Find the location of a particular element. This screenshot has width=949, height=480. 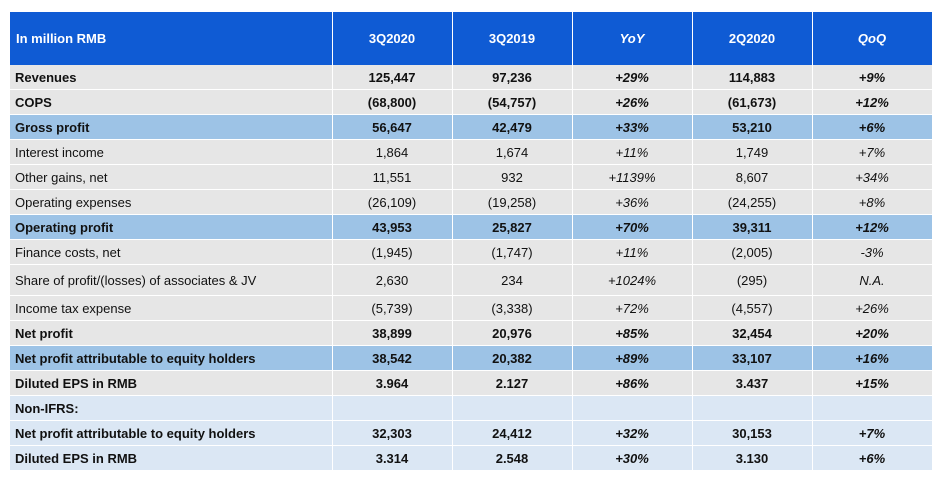

row-label: Interest income is located at coordinates (171, 152).